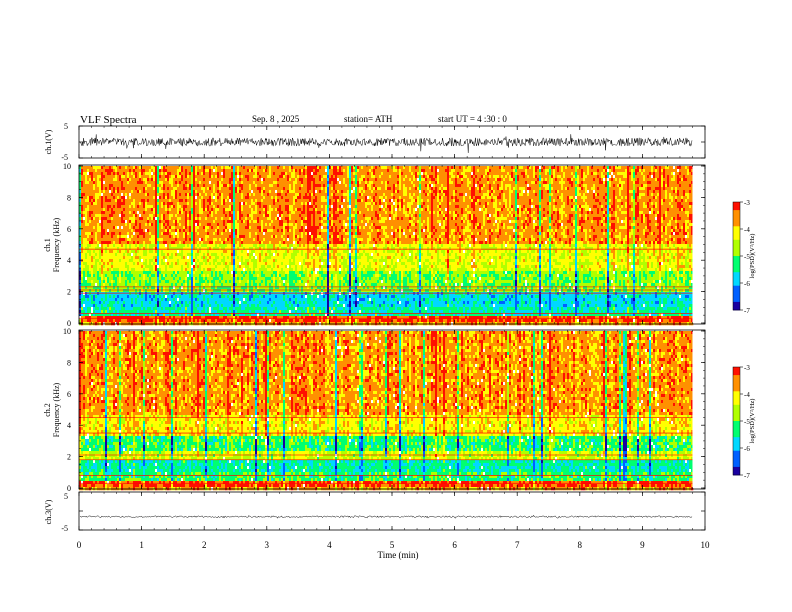 The height and width of the screenshot is (612, 792). What do you see at coordinates (580, 545) in the screenshot?
I see `time-tick-label: 8` at bounding box center [580, 545].